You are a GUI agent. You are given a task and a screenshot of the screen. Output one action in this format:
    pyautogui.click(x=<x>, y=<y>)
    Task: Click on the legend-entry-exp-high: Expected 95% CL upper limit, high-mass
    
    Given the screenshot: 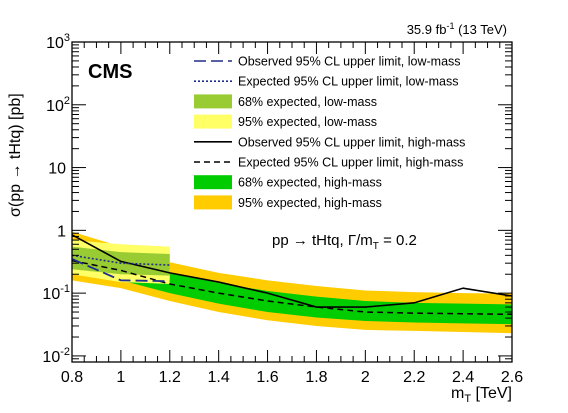 What is the action you would take?
    pyautogui.click(x=328, y=163)
    